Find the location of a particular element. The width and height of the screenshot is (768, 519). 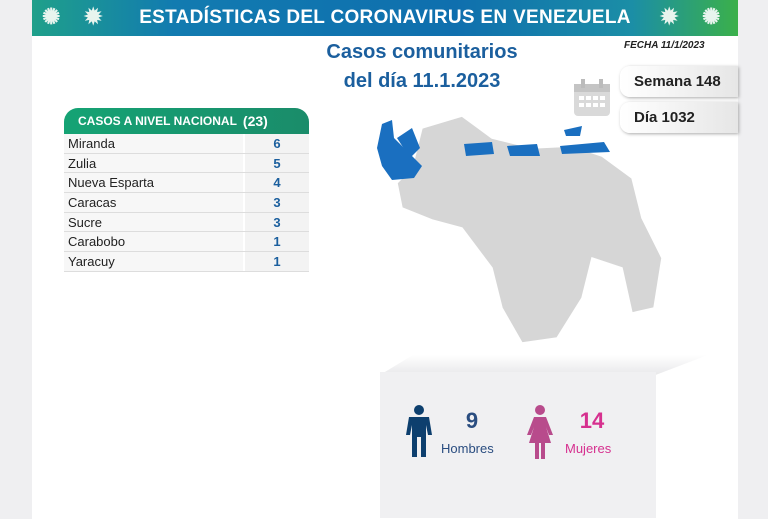

table-header: CASOS A NIVEL NACIONAL (23) is located at coordinates (186, 121).